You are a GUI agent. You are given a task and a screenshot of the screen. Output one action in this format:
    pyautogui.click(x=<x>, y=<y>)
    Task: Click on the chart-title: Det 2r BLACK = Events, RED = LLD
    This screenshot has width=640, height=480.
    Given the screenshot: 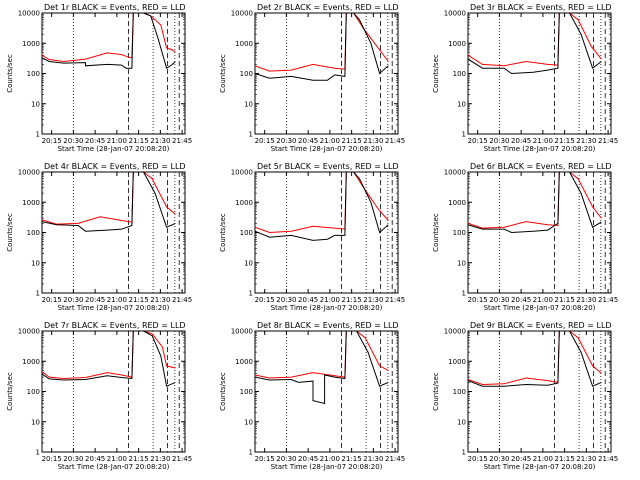 What is the action you would take?
    pyautogui.click(x=328, y=7)
    